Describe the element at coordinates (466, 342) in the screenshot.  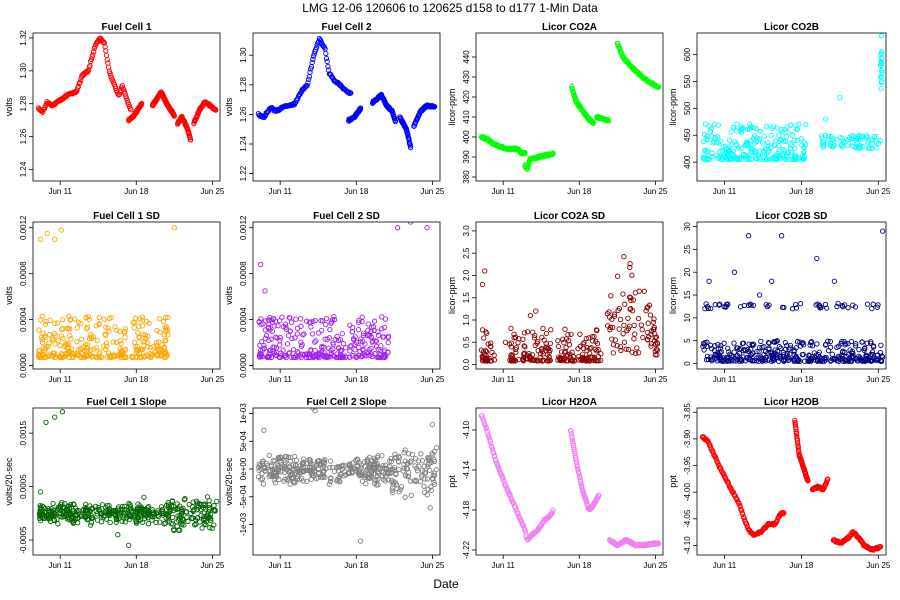
I see `y-tick-label: 0.5` at that location.